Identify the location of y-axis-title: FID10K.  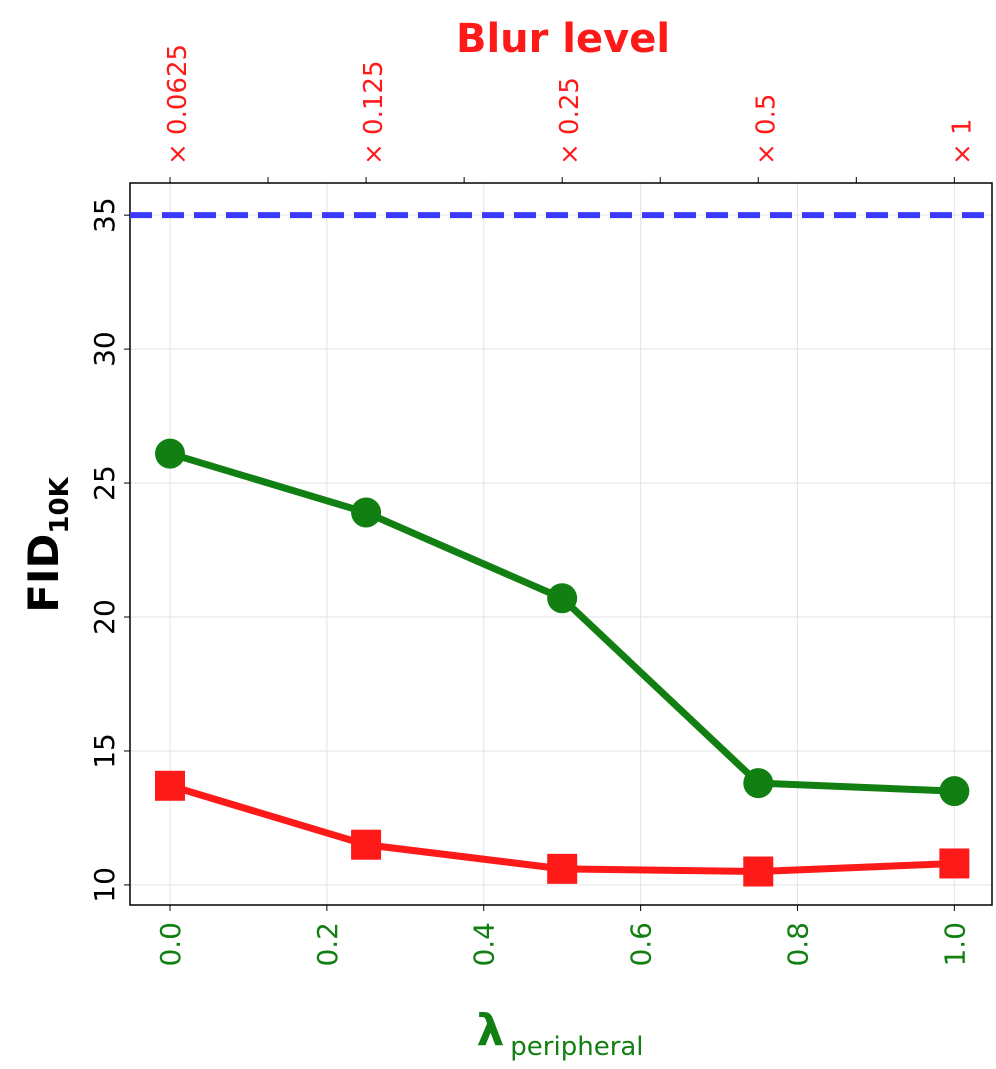
(47, 544).